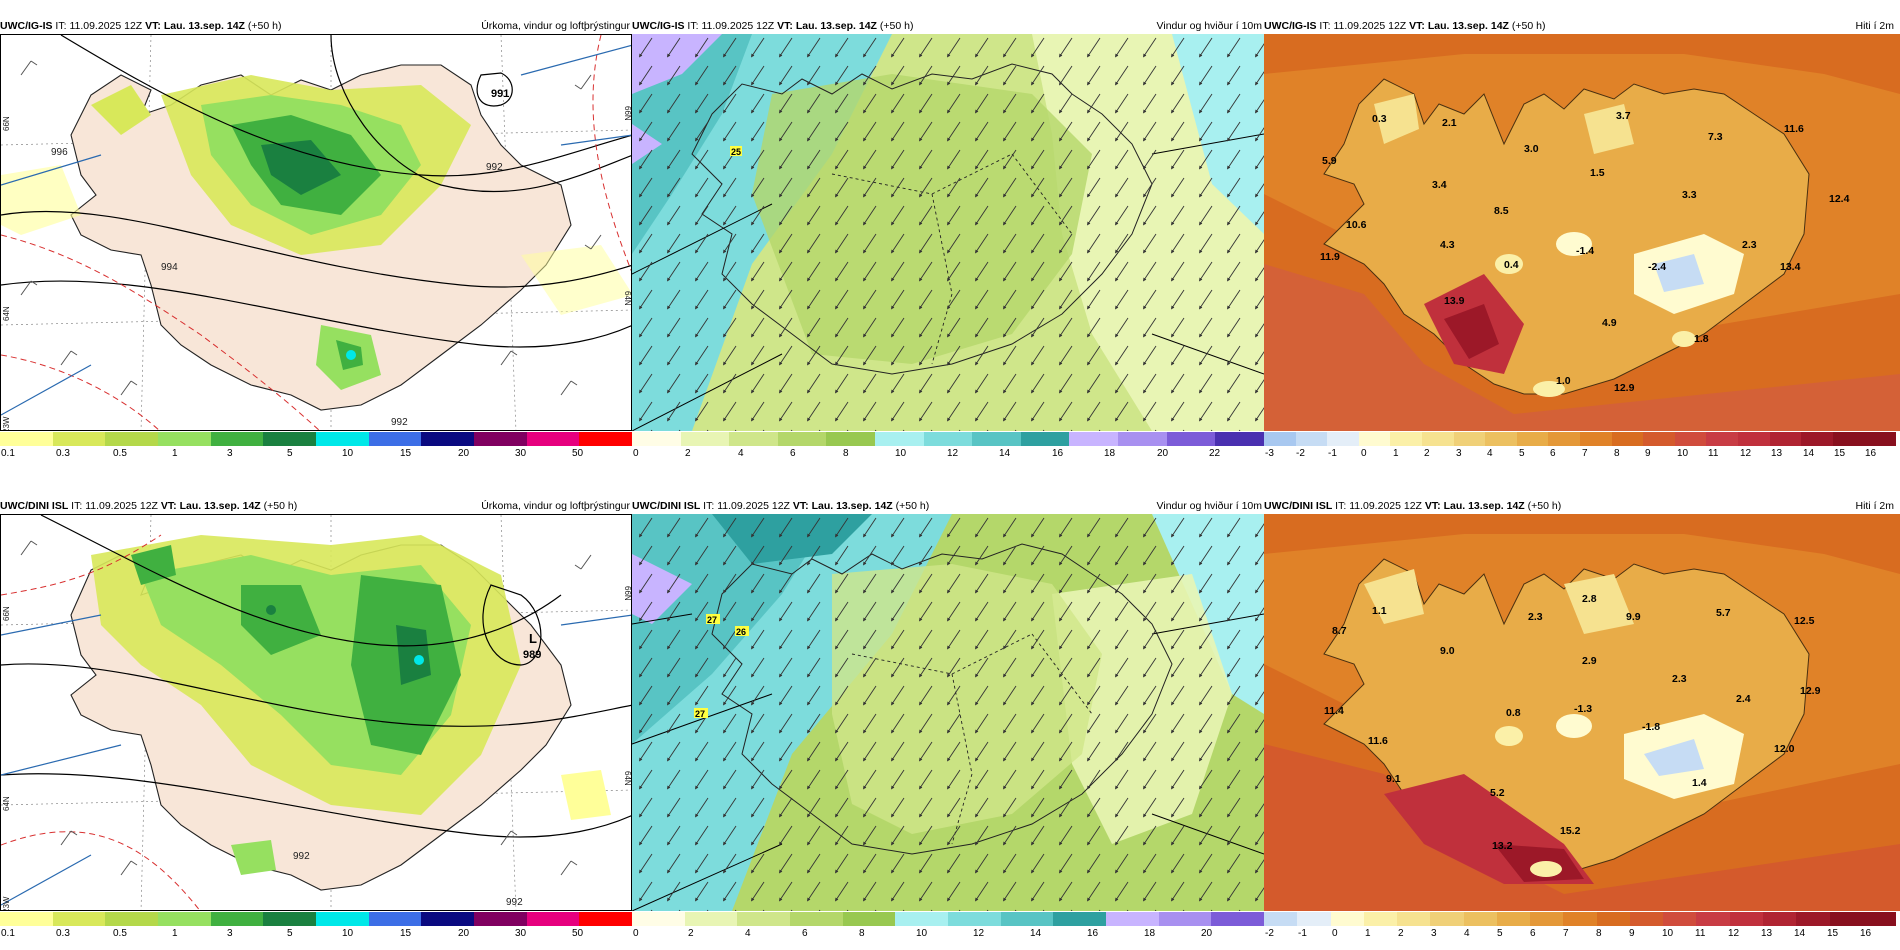 Image resolution: width=1900 pixels, height=950 pixels. What do you see at coordinates (316, 748) in the screenshot?
I see `lat-lon-labels: 66N 66N 64N 64N 23W` at bounding box center [316, 748].